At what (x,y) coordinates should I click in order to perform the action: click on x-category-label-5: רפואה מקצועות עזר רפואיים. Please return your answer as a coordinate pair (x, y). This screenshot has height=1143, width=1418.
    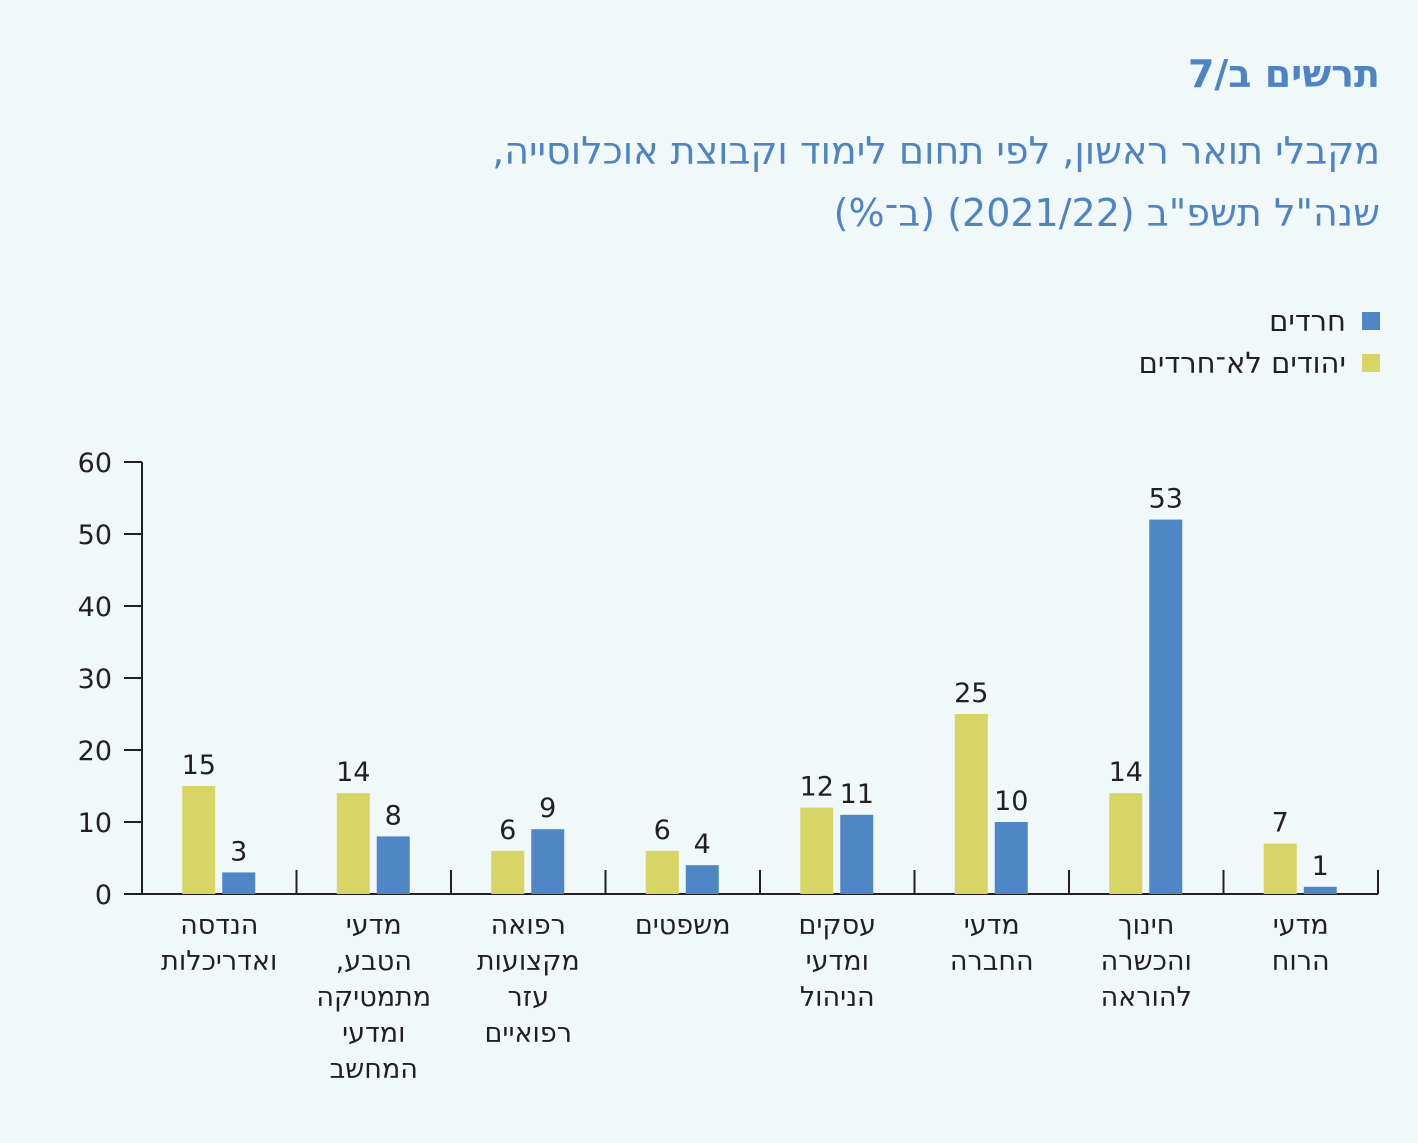
    Looking at the image, I should click on (528, 979).